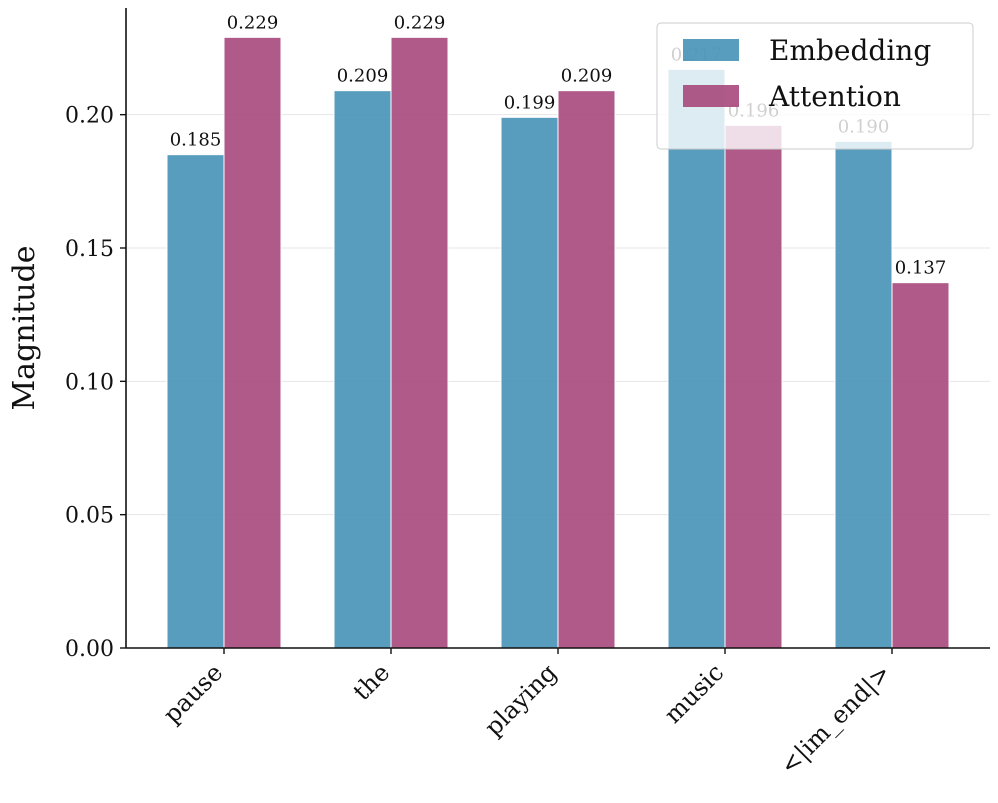 This screenshot has width=998, height=803. Describe the element at coordinates (921, 268) in the screenshot. I see `value-label-attention-4: 0.137` at that location.